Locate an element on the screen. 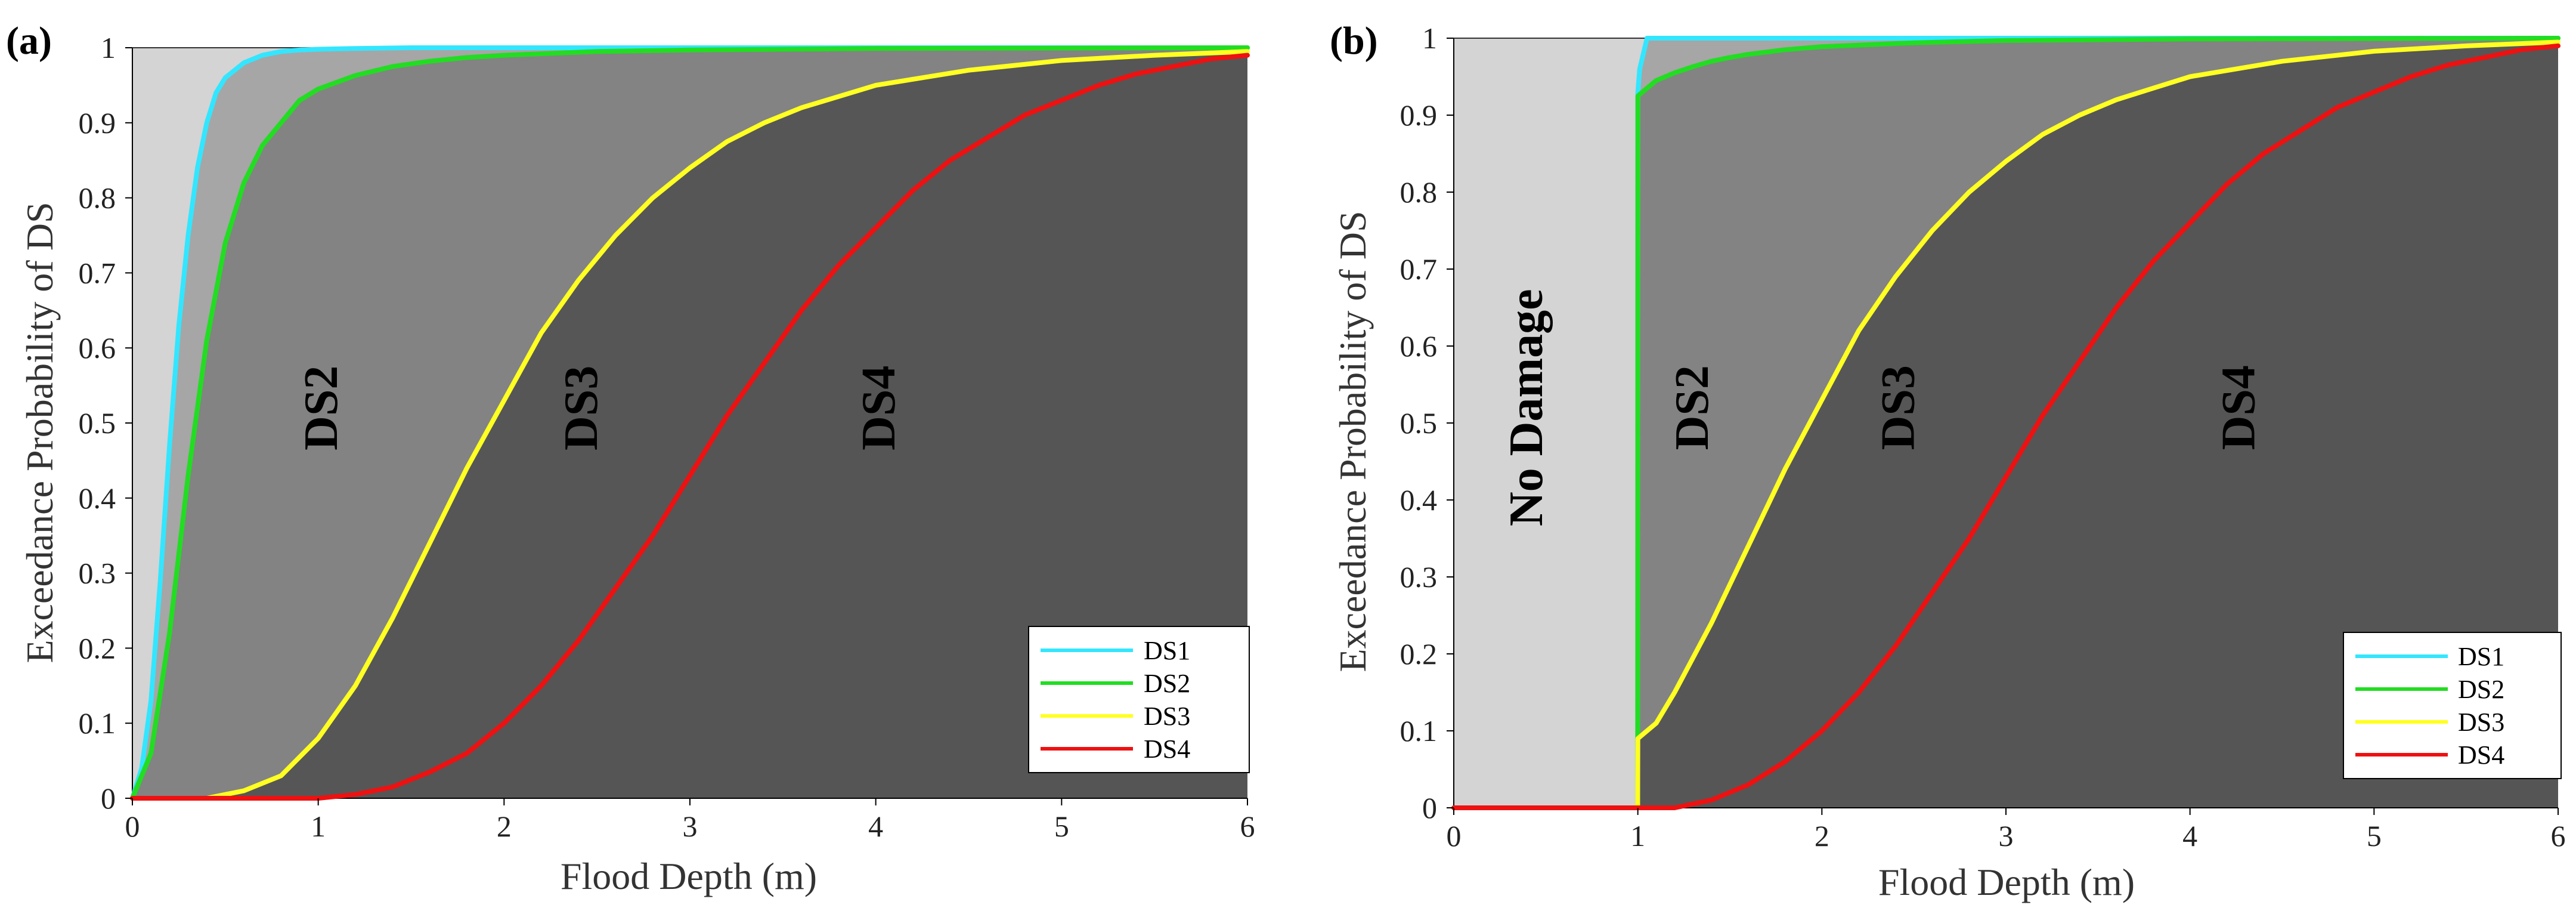 The height and width of the screenshot is (914, 2576). legend-b: DS1 DS2 DS3 DS4 is located at coordinates (2453, 706).